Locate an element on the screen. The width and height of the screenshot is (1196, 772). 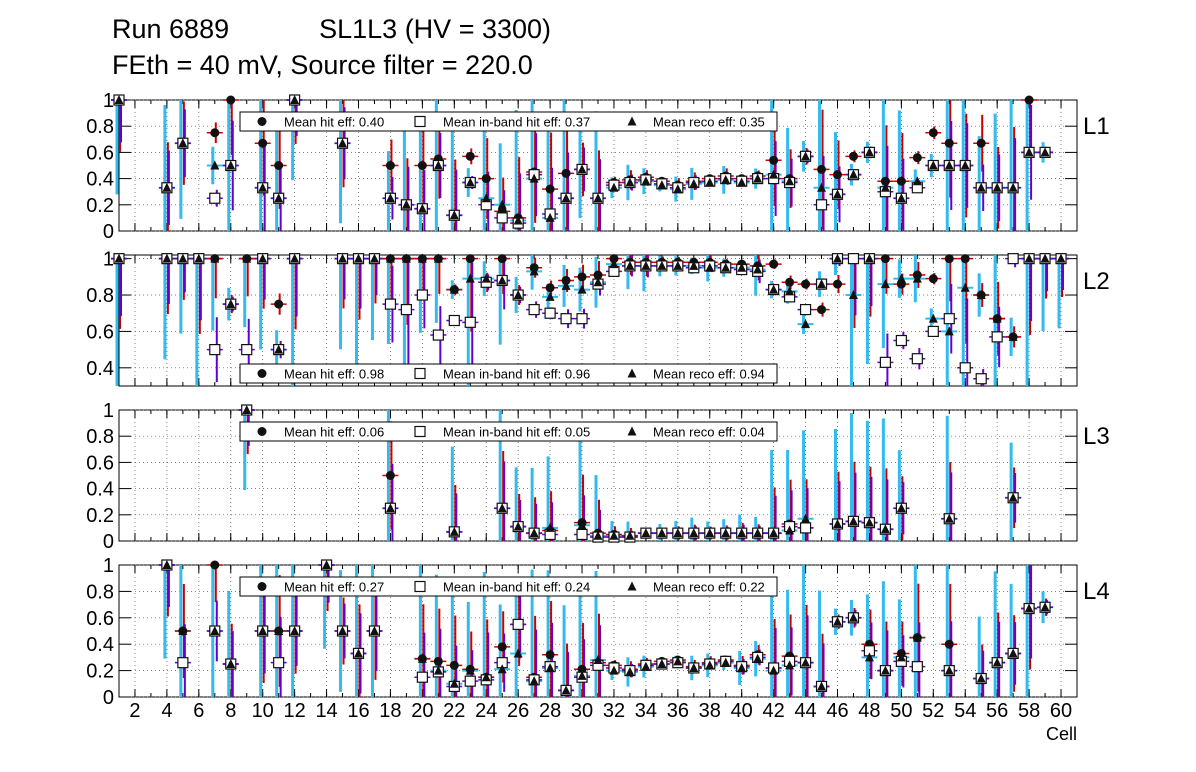
x-tick-label: 20 is located at coordinates (422, 711).